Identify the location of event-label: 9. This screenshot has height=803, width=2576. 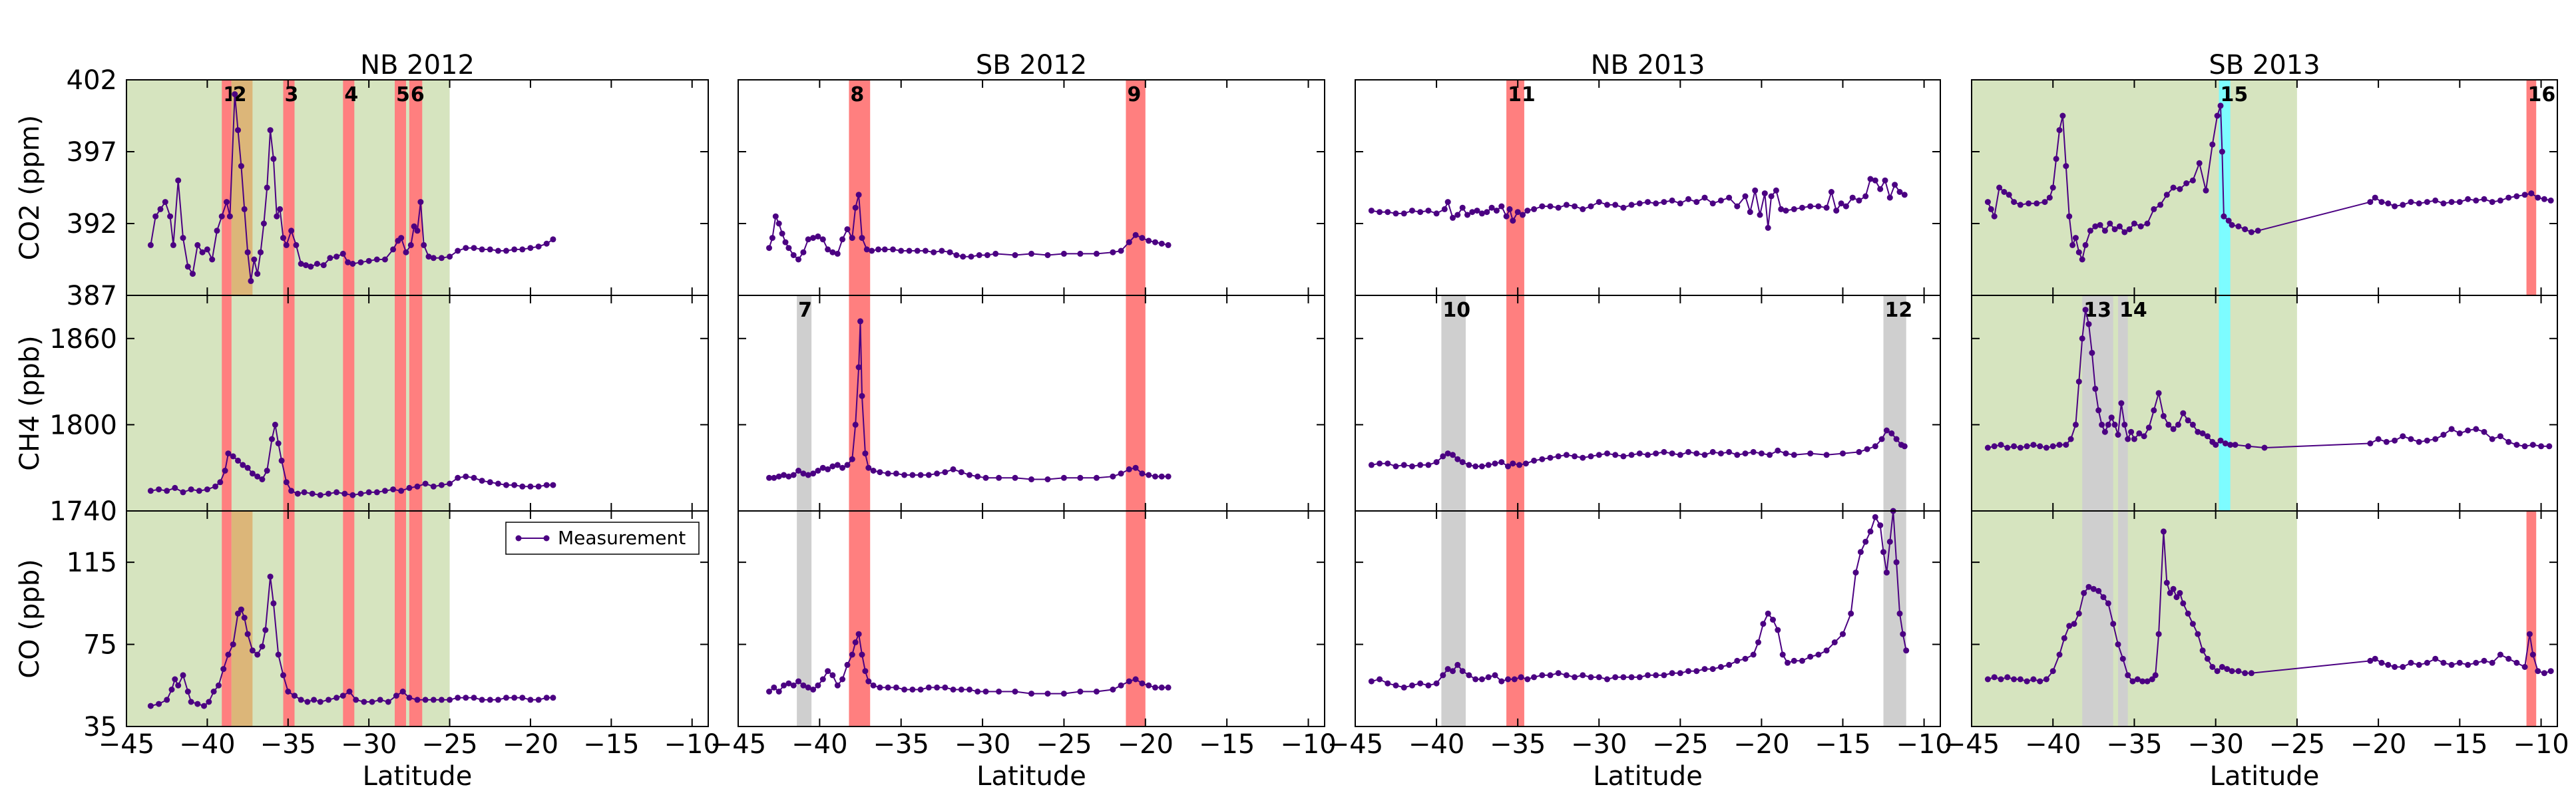
(1134, 94).